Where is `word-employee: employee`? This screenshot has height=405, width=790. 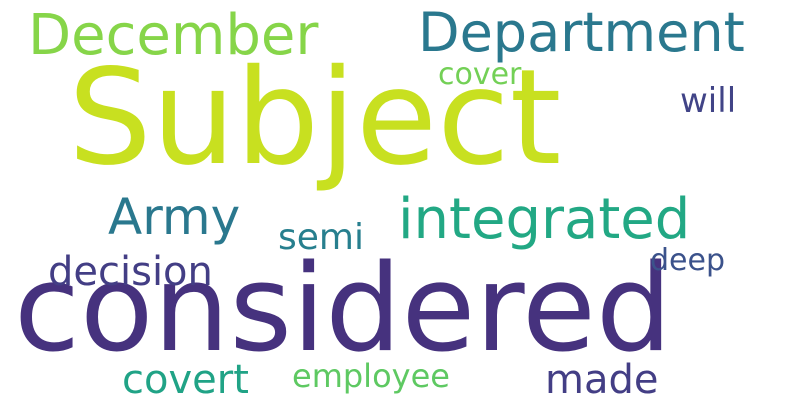 word-employee: employee is located at coordinates (371, 376).